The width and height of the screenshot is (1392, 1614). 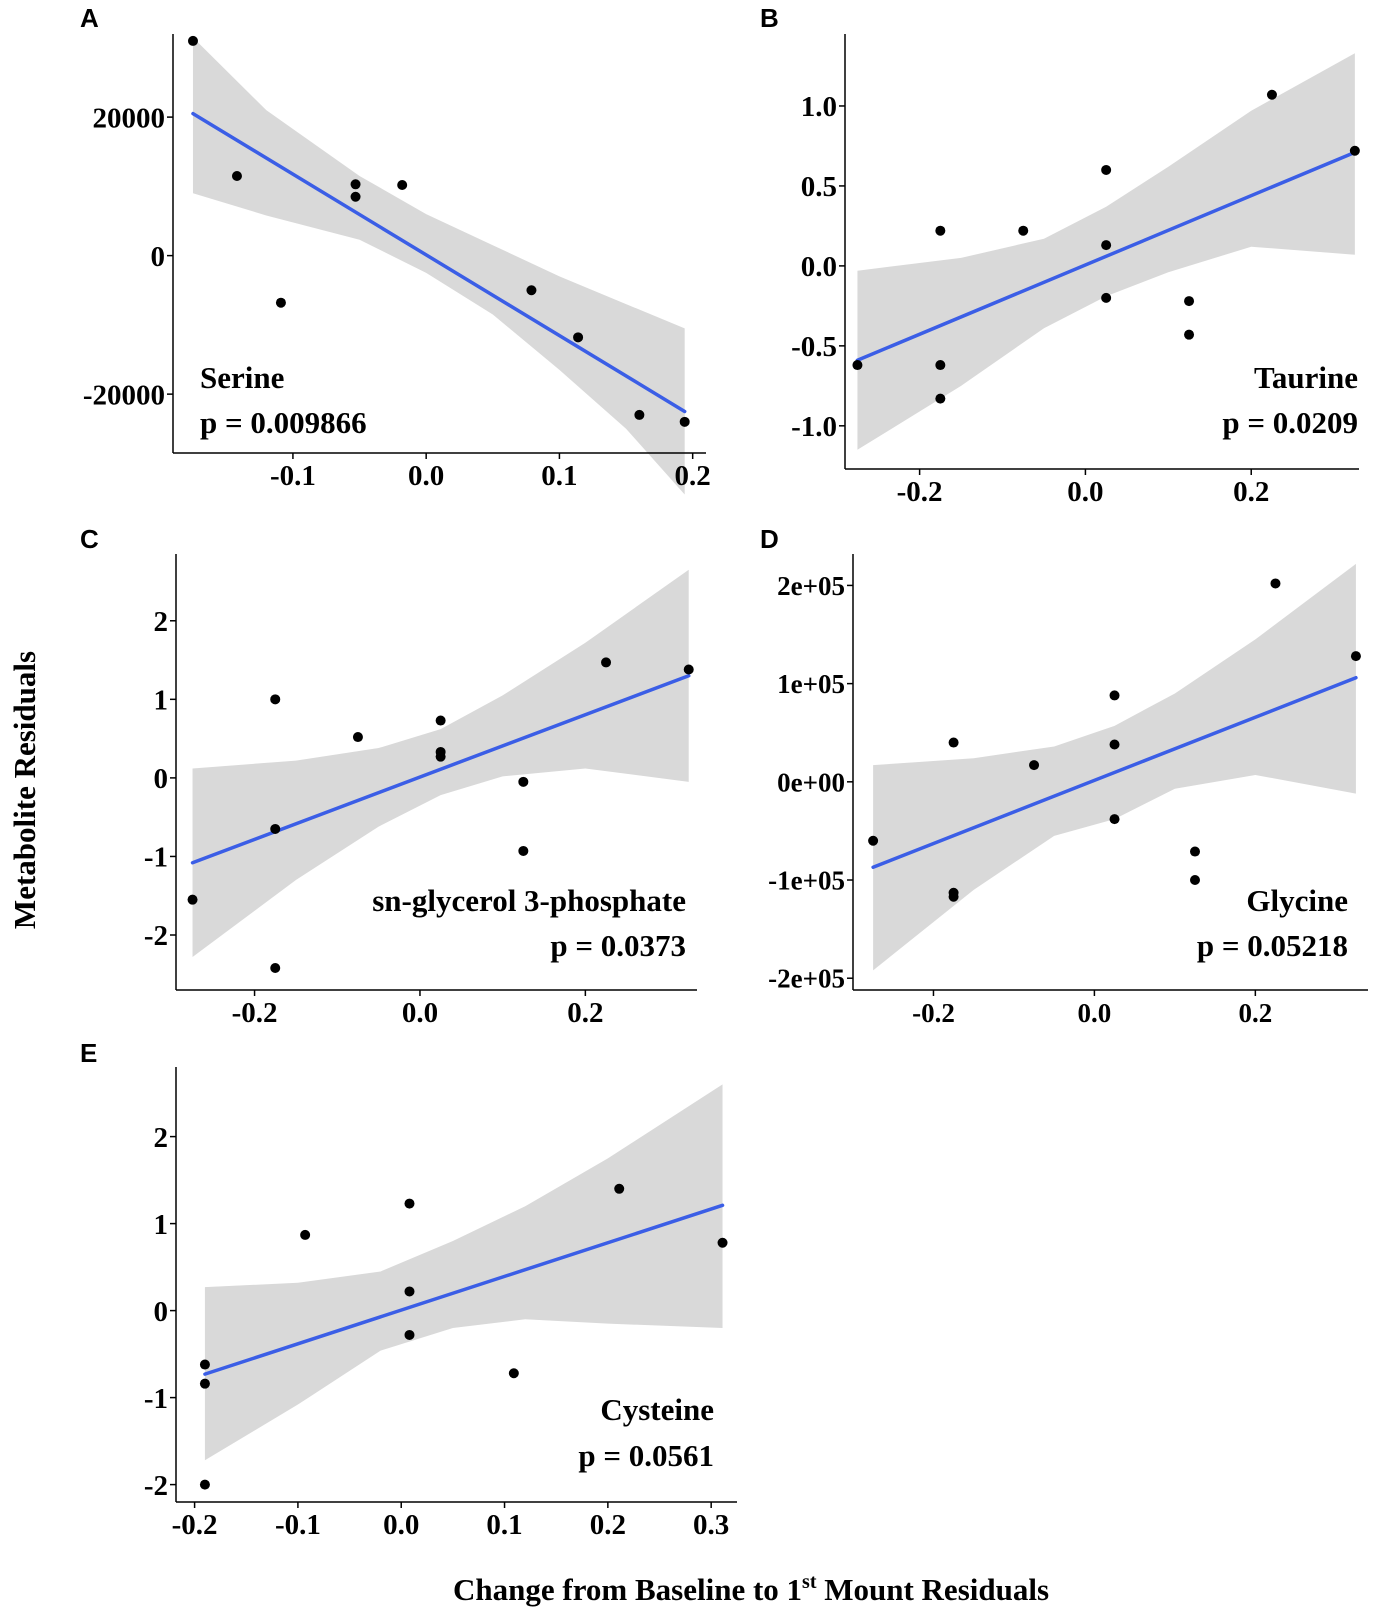 What do you see at coordinates (819, 267) in the screenshot?
I see `y-tick-label: 0.0` at bounding box center [819, 267].